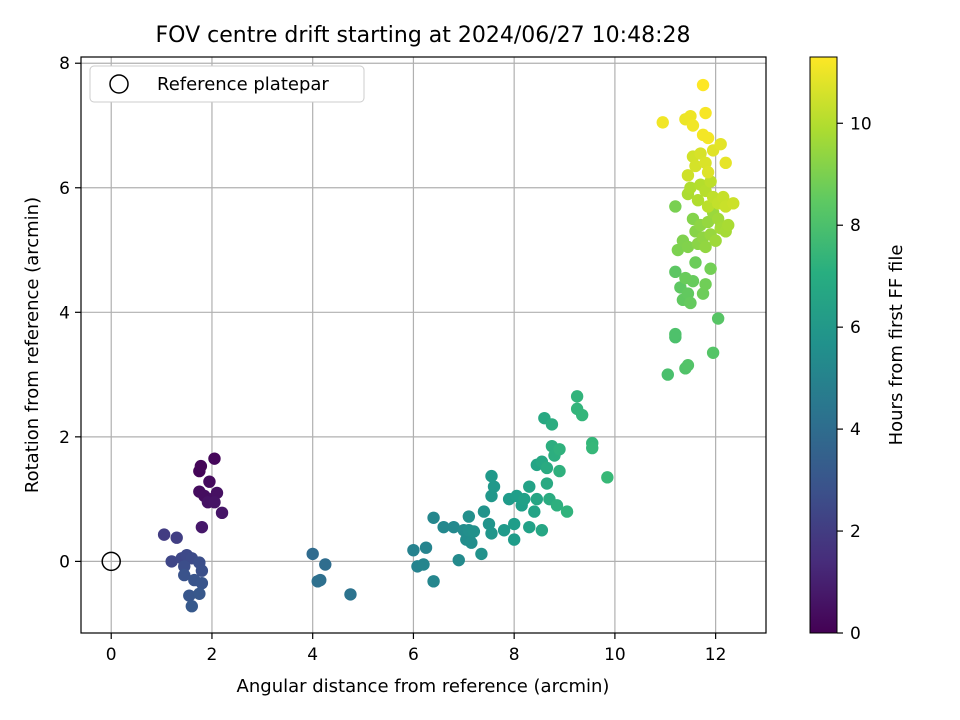 This screenshot has height=720, width=960. I want to click on colorbar-tick-label: 2, so click(855, 532).